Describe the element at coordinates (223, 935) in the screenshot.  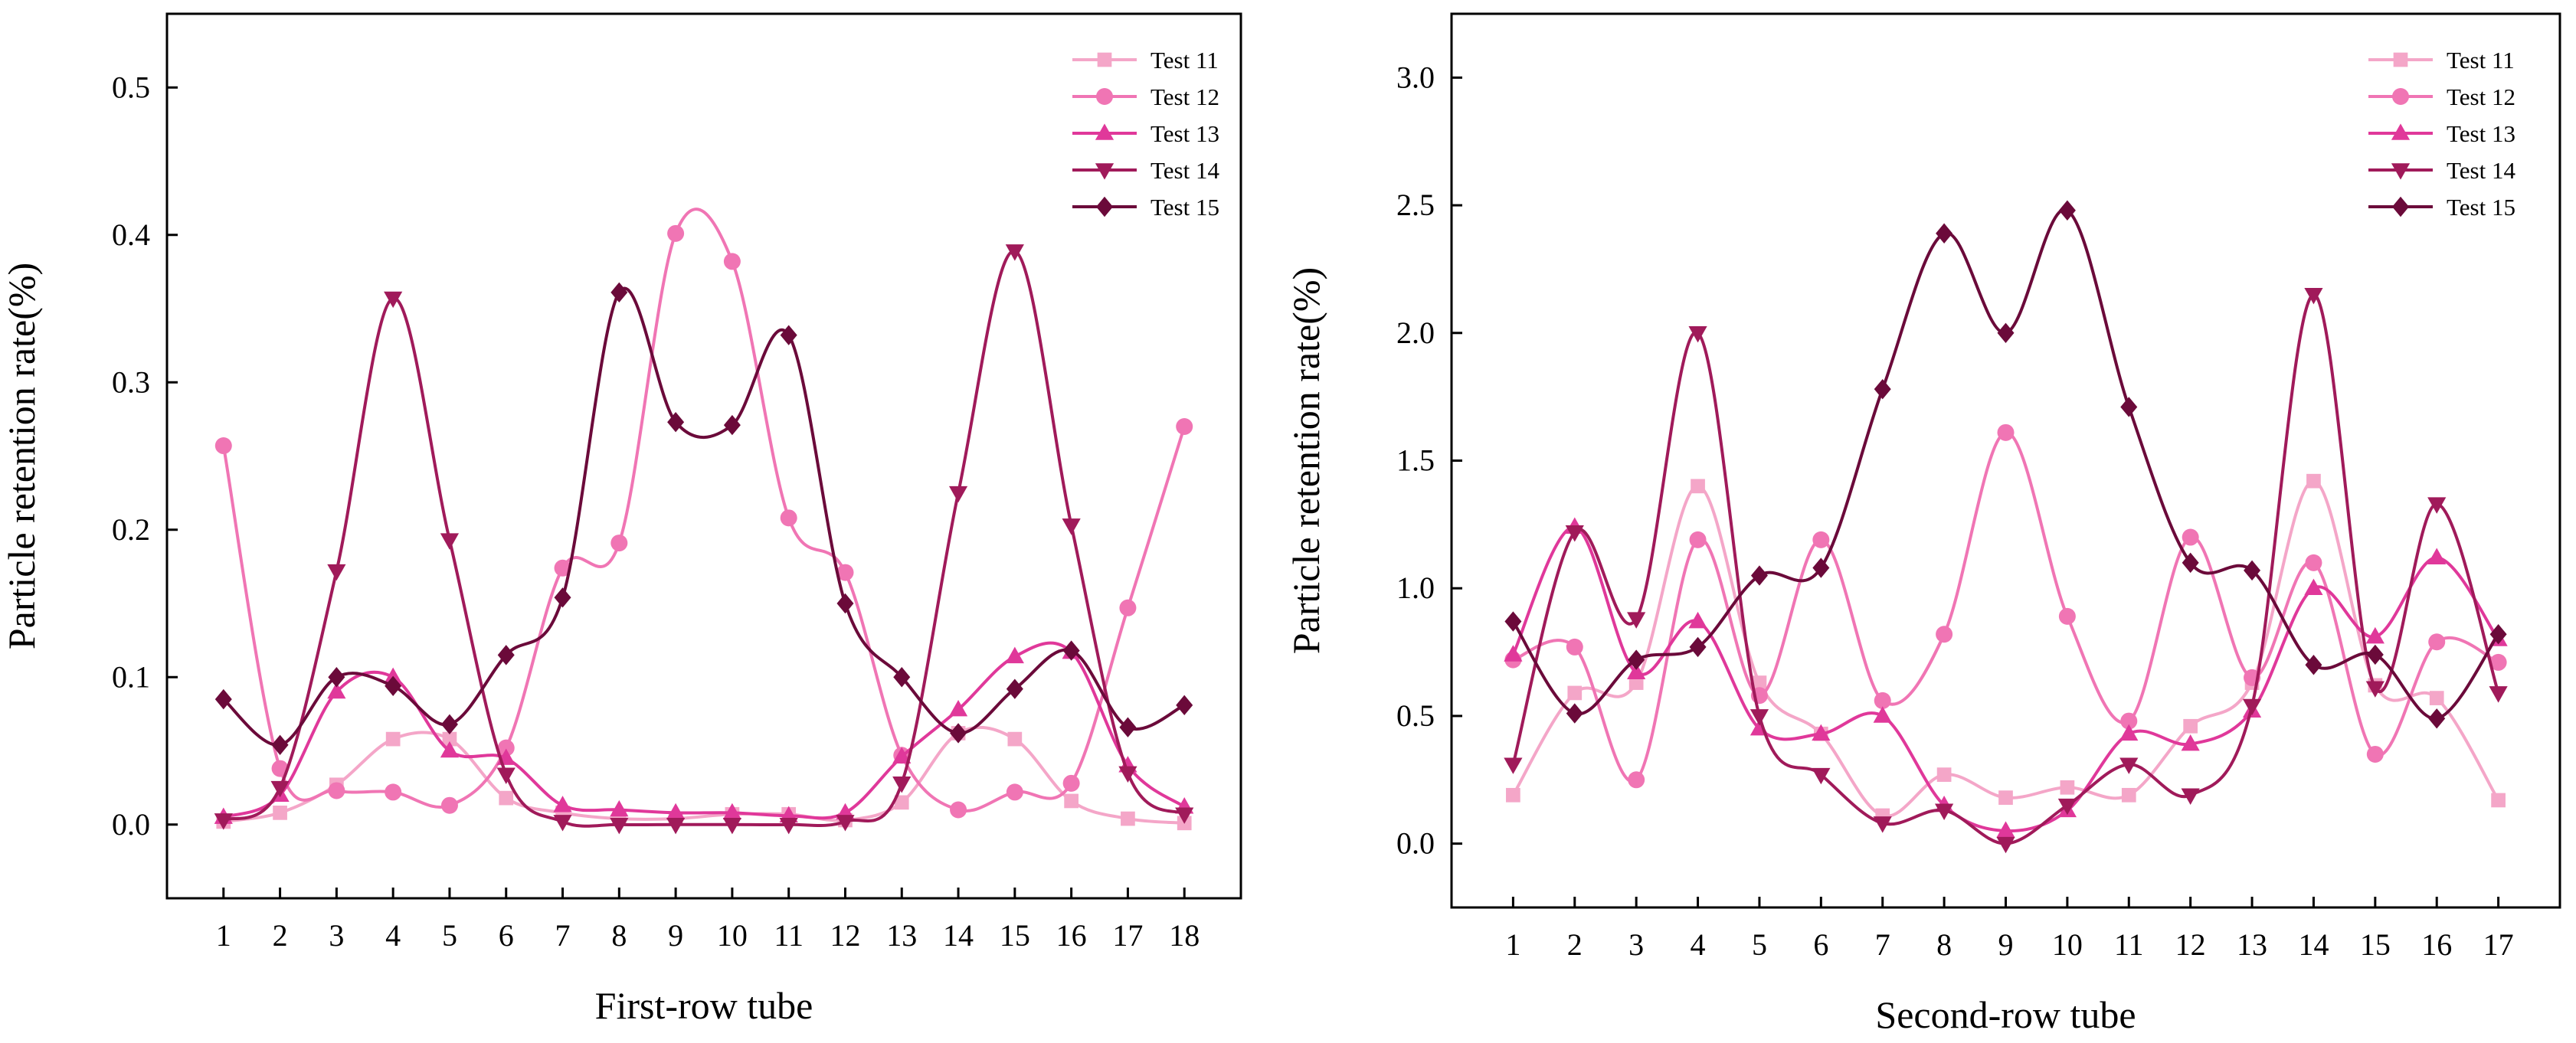
I see `x-tick-label: 1` at that location.